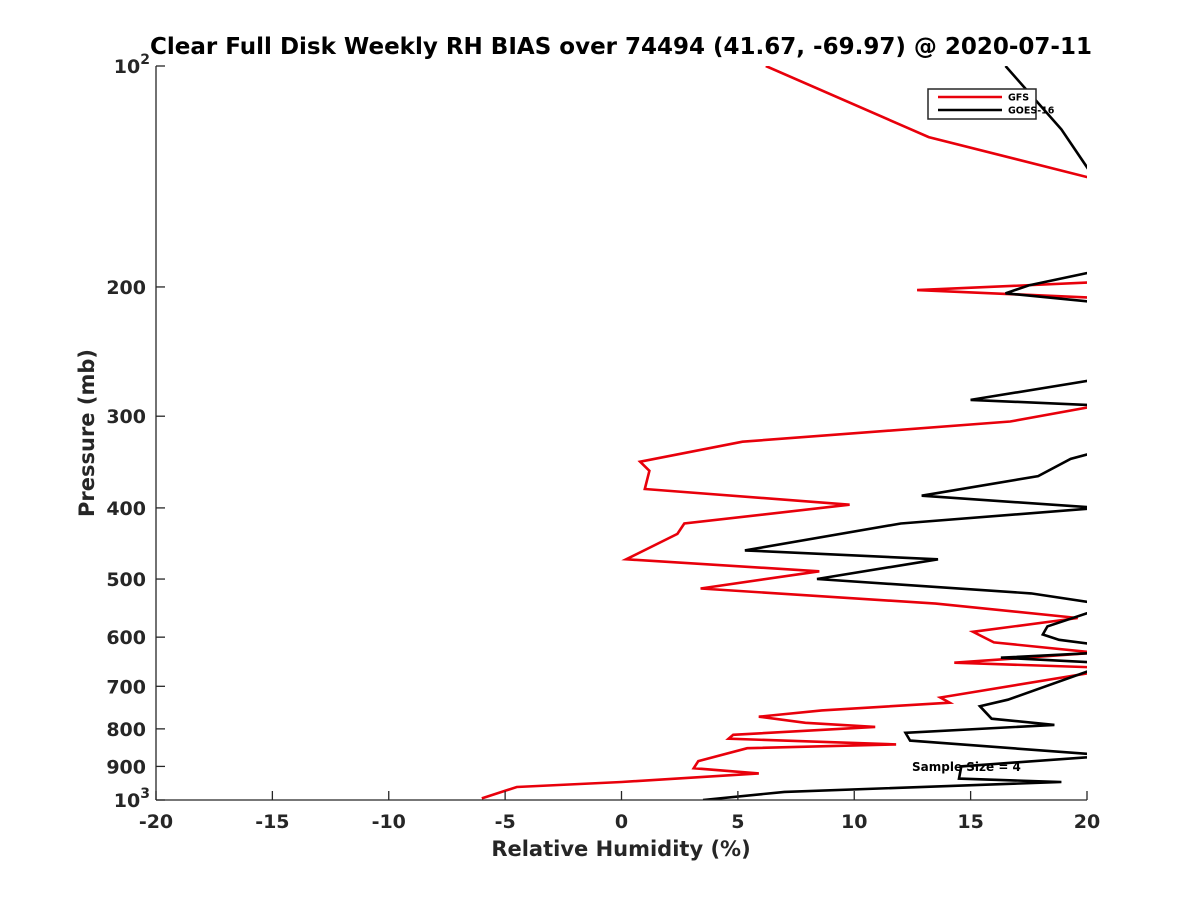 This screenshot has width=1200, height=900. What do you see at coordinates (854, 822) in the screenshot?
I see `x-tick-label: 10` at bounding box center [854, 822].